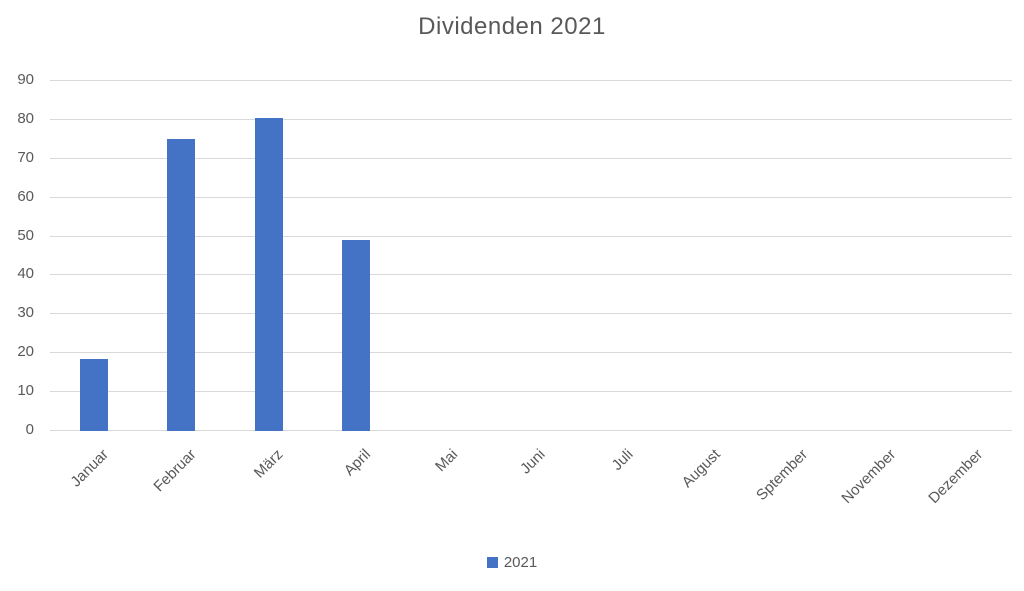 Image resolution: width=1024 pixels, height=591 pixels. I want to click on x-axis-label-mai: Mai, so click(447, 461).